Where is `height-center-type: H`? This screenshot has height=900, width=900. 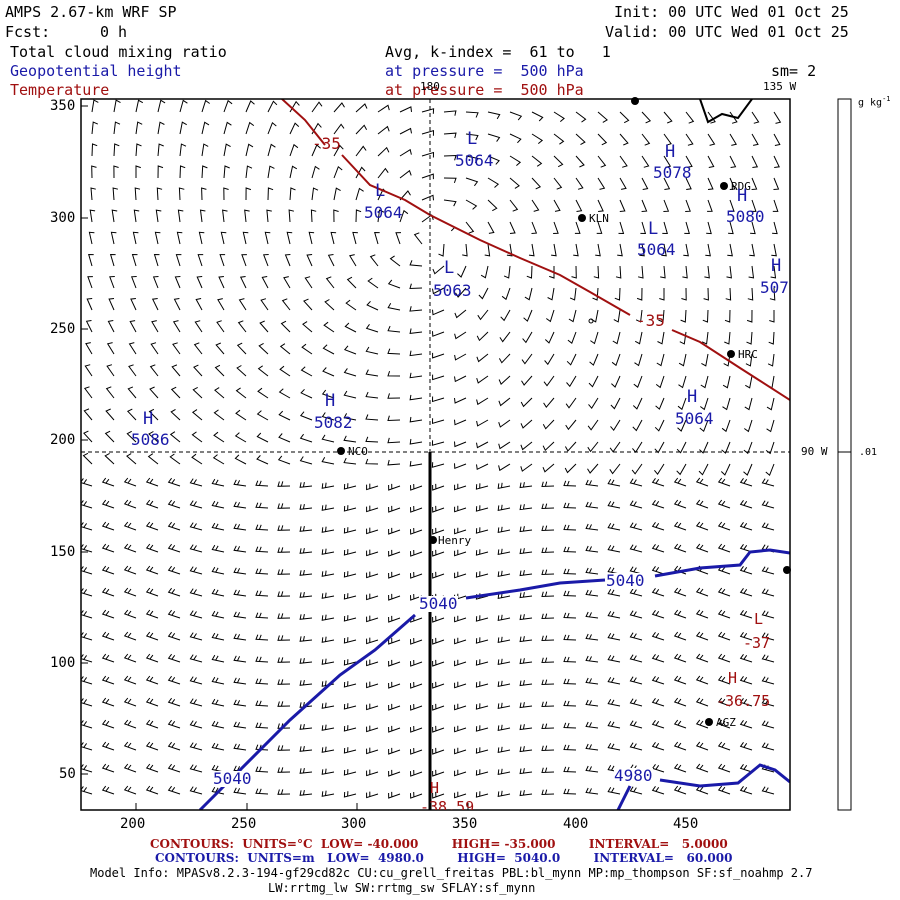 height-center-type: H is located at coordinates (670, 152).